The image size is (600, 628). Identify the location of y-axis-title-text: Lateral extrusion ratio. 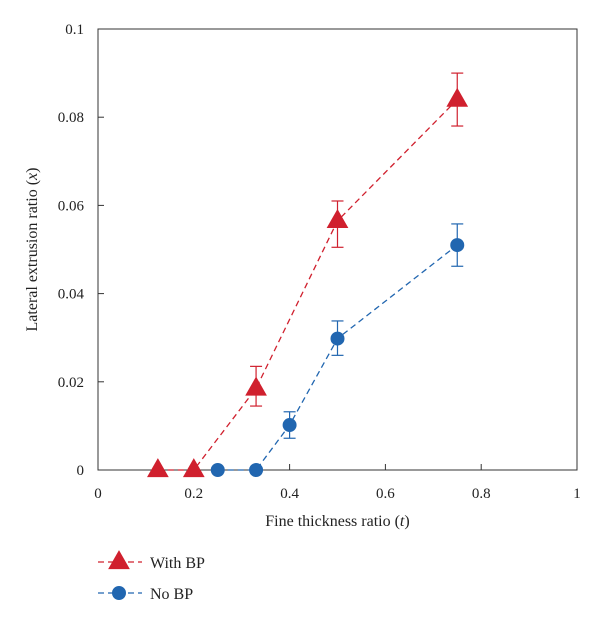
(32, 260).